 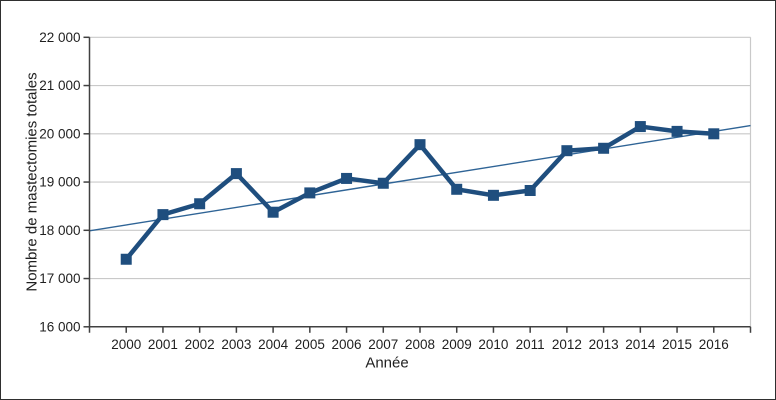 What do you see at coordinates (200, 204) in the screenshot?
I see `data-point-2002` at bounding box center [200, 204].